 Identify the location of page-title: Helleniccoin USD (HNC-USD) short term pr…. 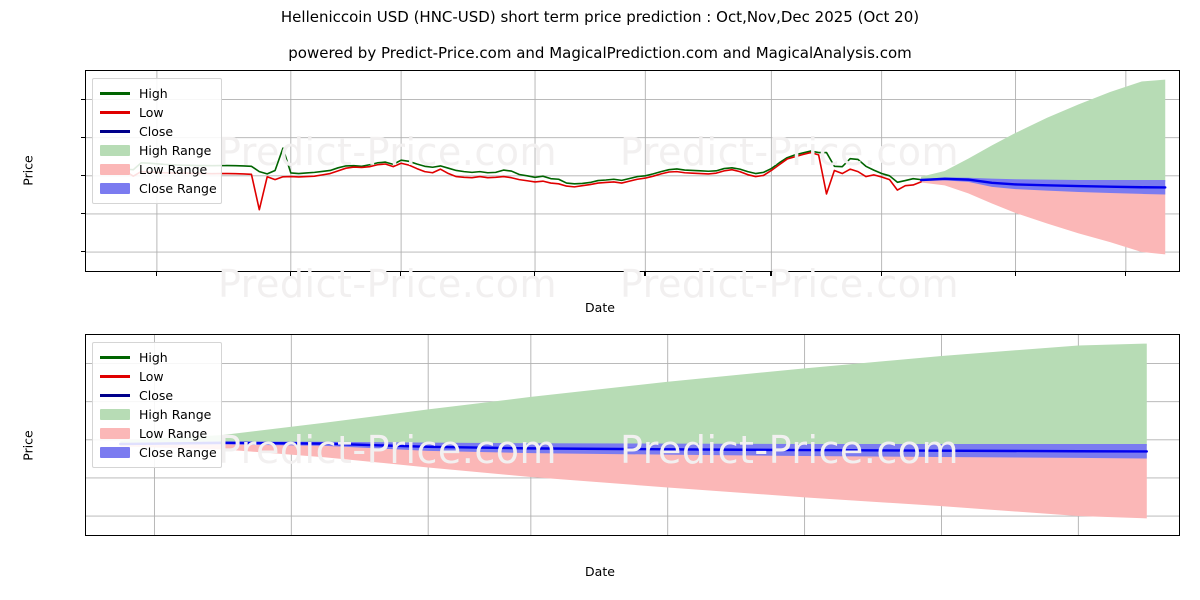
(600, 17).